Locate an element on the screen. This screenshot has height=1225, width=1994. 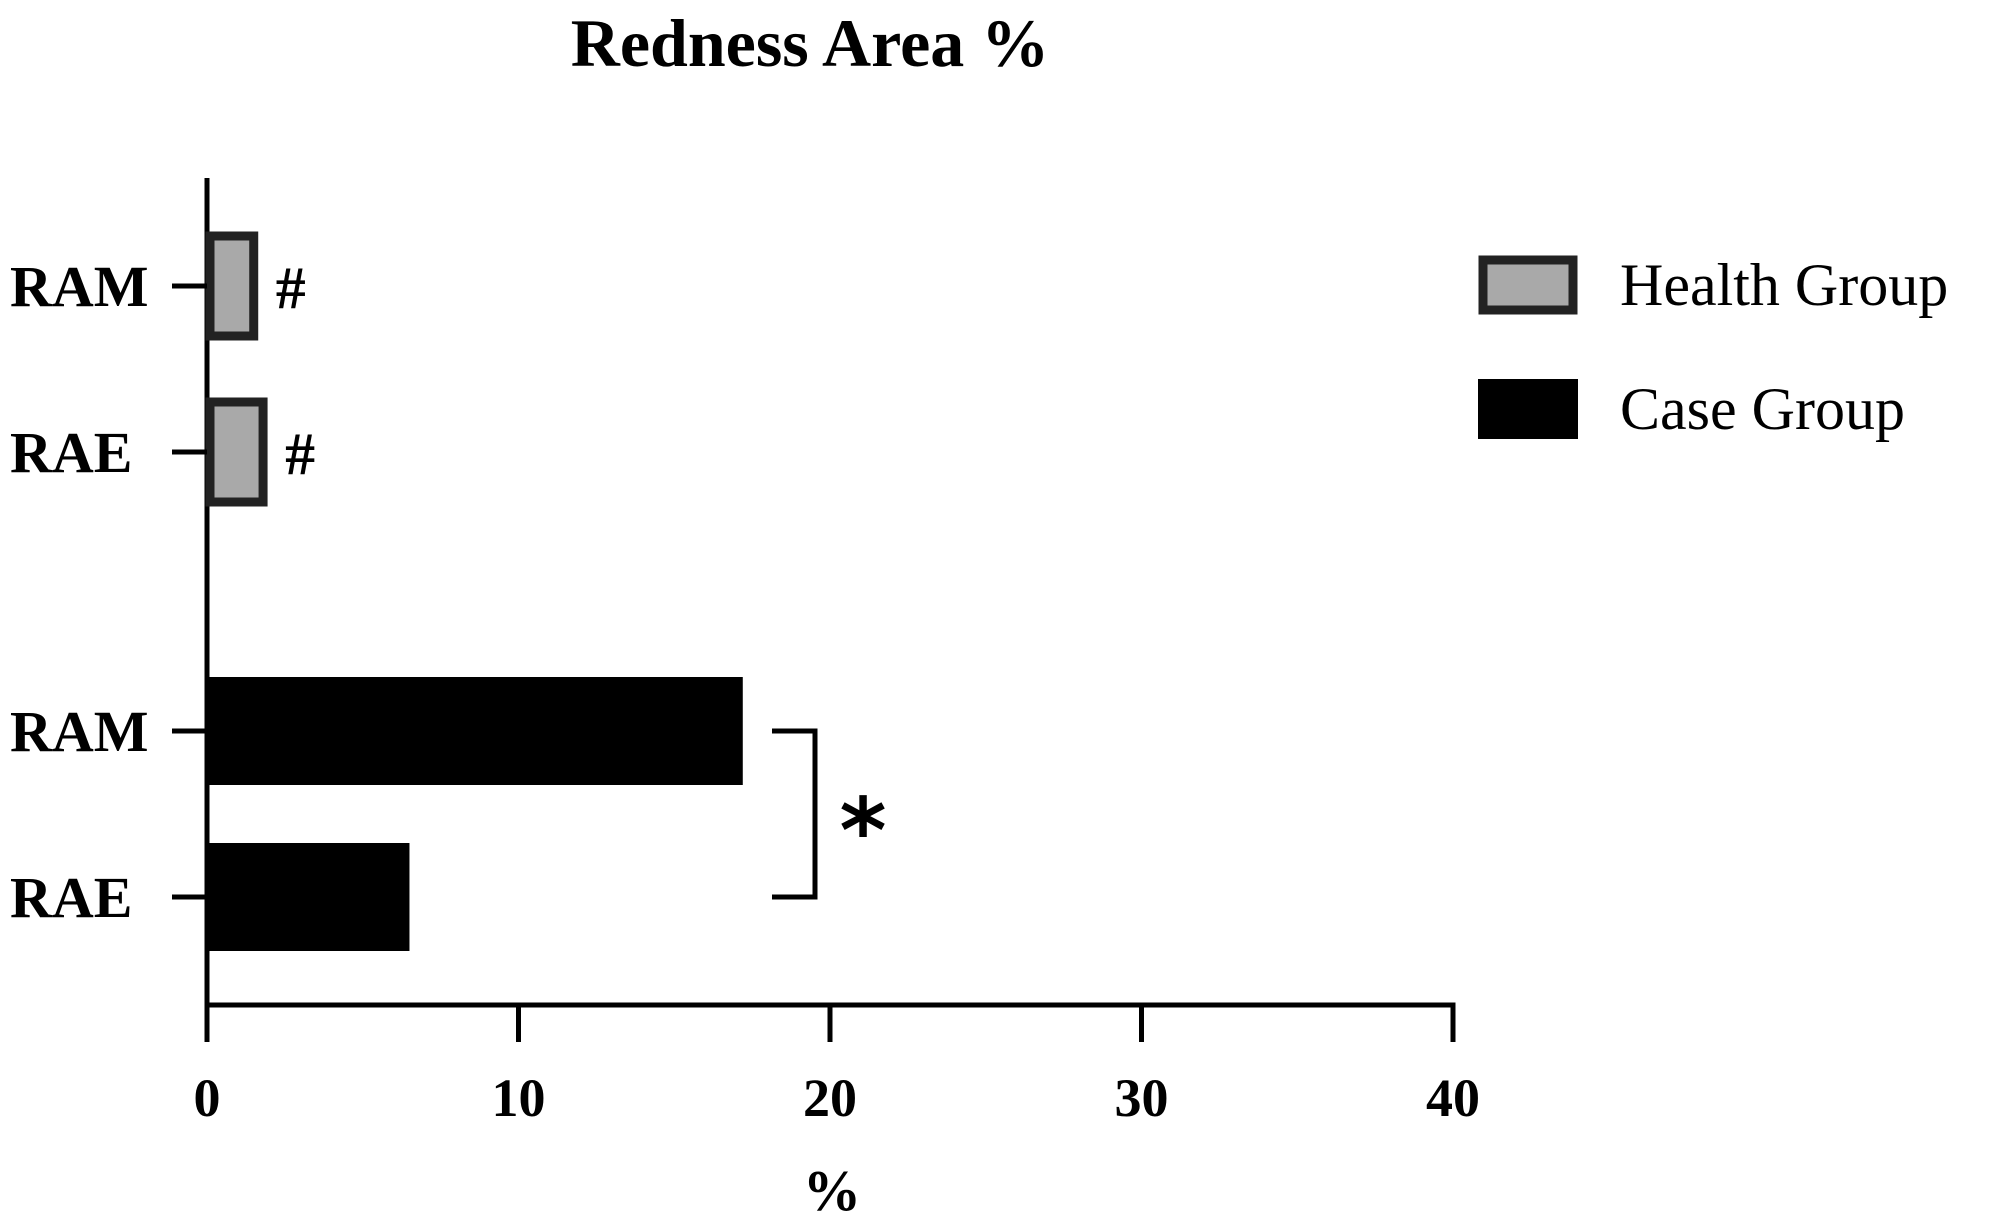
chart-title: Redness Area % is located at coordinates (810, 43).